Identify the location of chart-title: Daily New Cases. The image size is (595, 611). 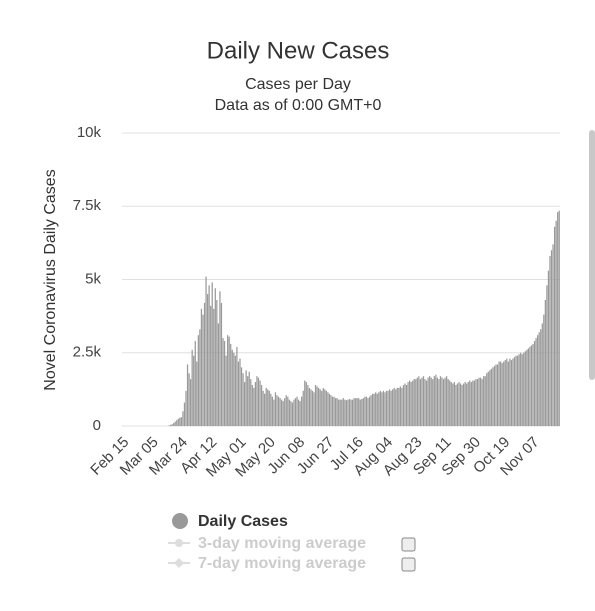
(298, 50).